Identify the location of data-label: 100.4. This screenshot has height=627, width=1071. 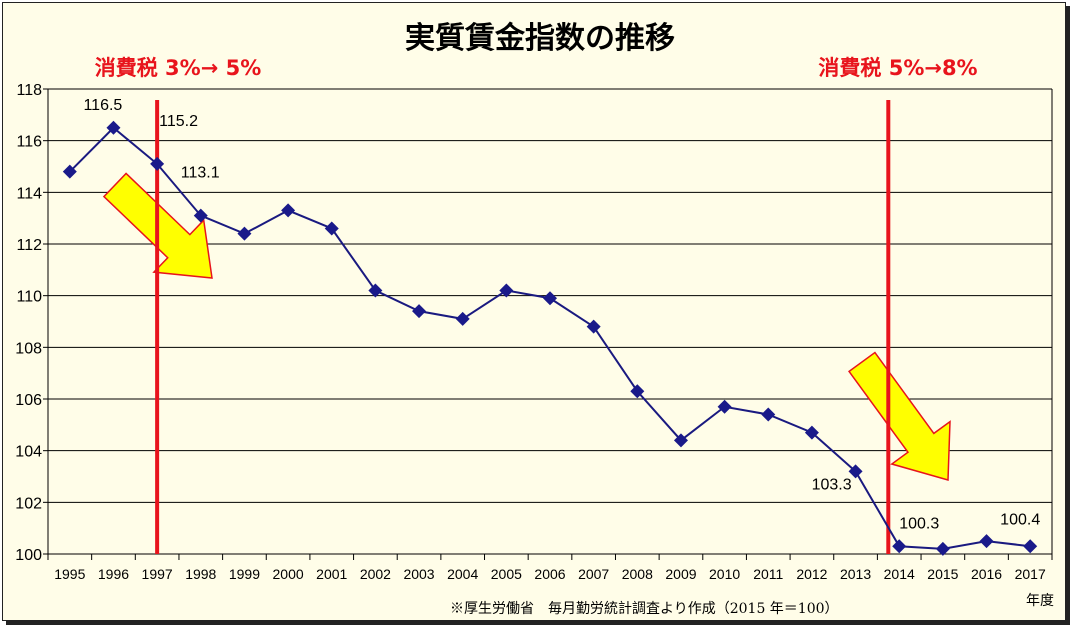
(1020, 519).